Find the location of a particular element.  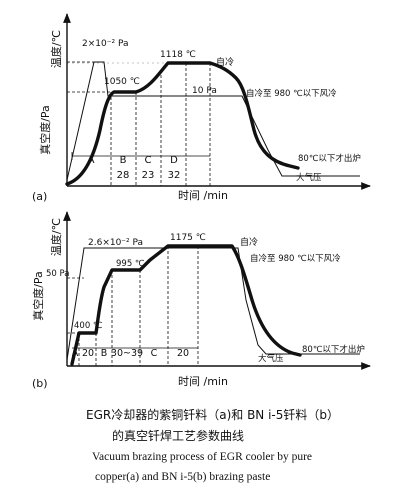

stage-letter-a-0: A is located at coordinates (91, 160).